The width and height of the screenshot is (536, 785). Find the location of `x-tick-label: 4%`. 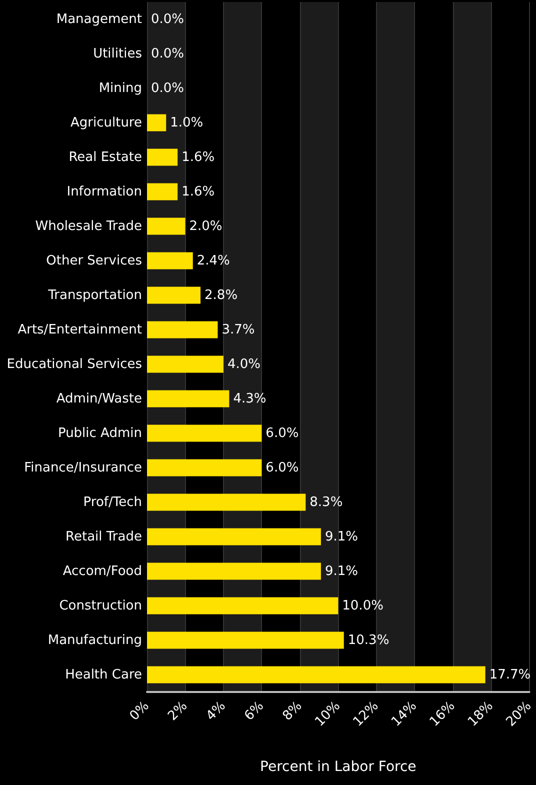

x-tick-label: 4% is located at coordinates (216, 711).